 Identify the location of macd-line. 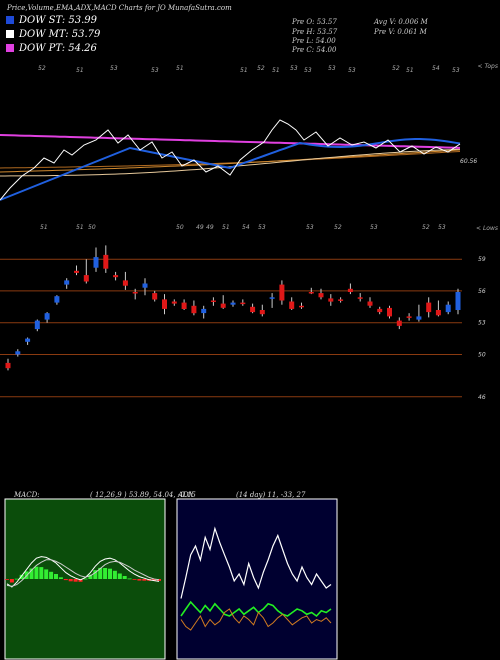
(83, 572).